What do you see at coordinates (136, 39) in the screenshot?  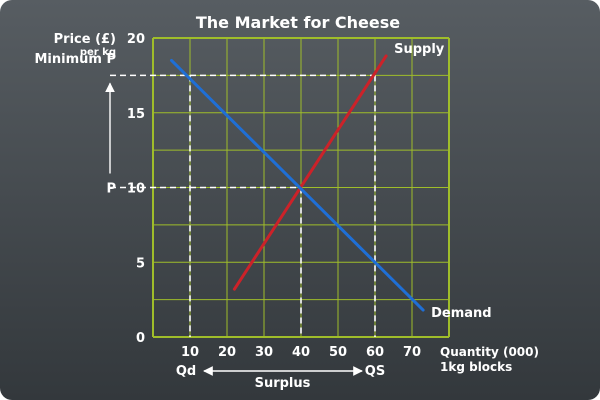 I see `y-tick-label-20: 20` at bounding box center [136, 39].